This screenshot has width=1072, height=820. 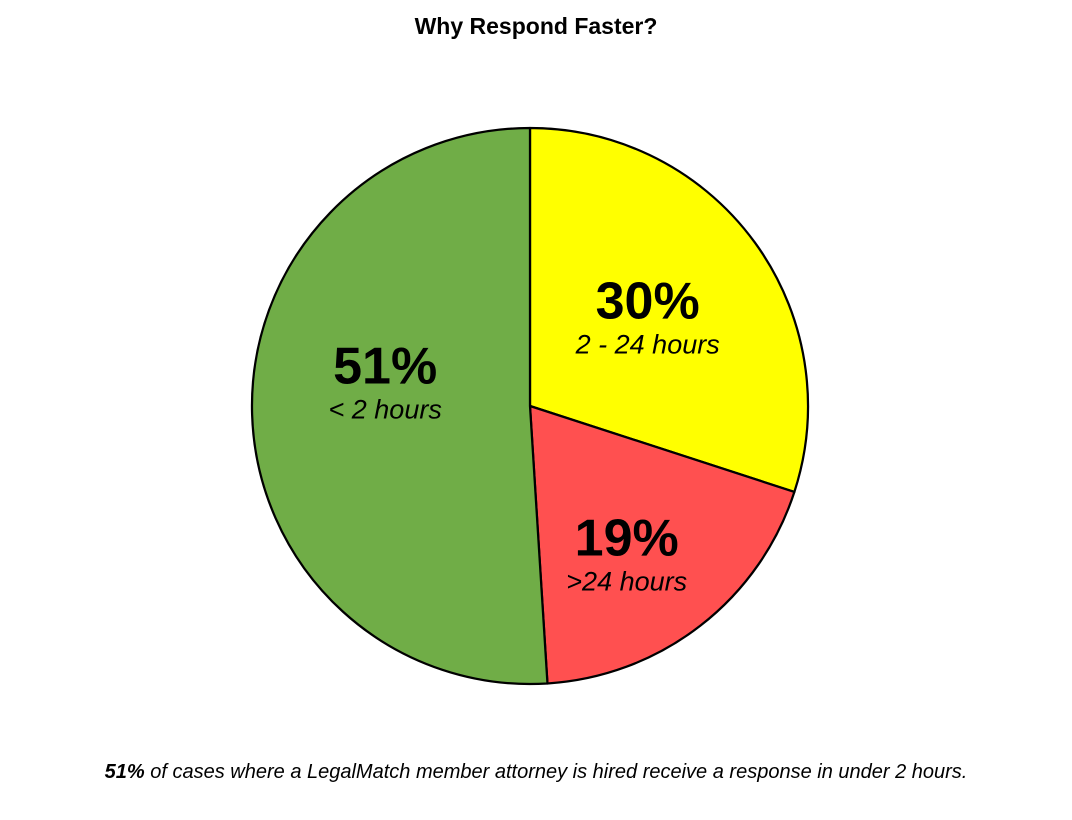 I want to click on chart-title: Why Respond Faster?, so click(x=536, y=26).